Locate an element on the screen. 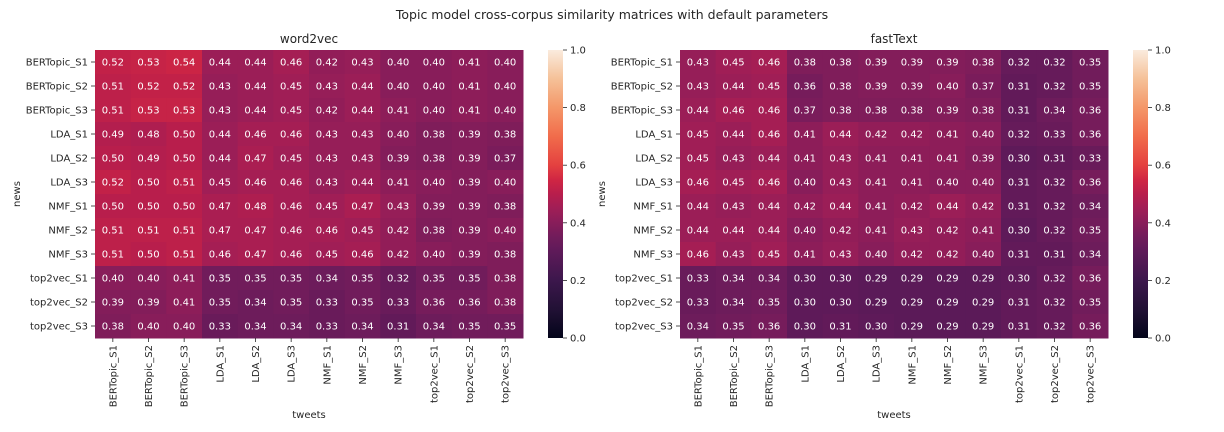  colorbar-tick-label: 0.6 is located at coordinates (578, 166).